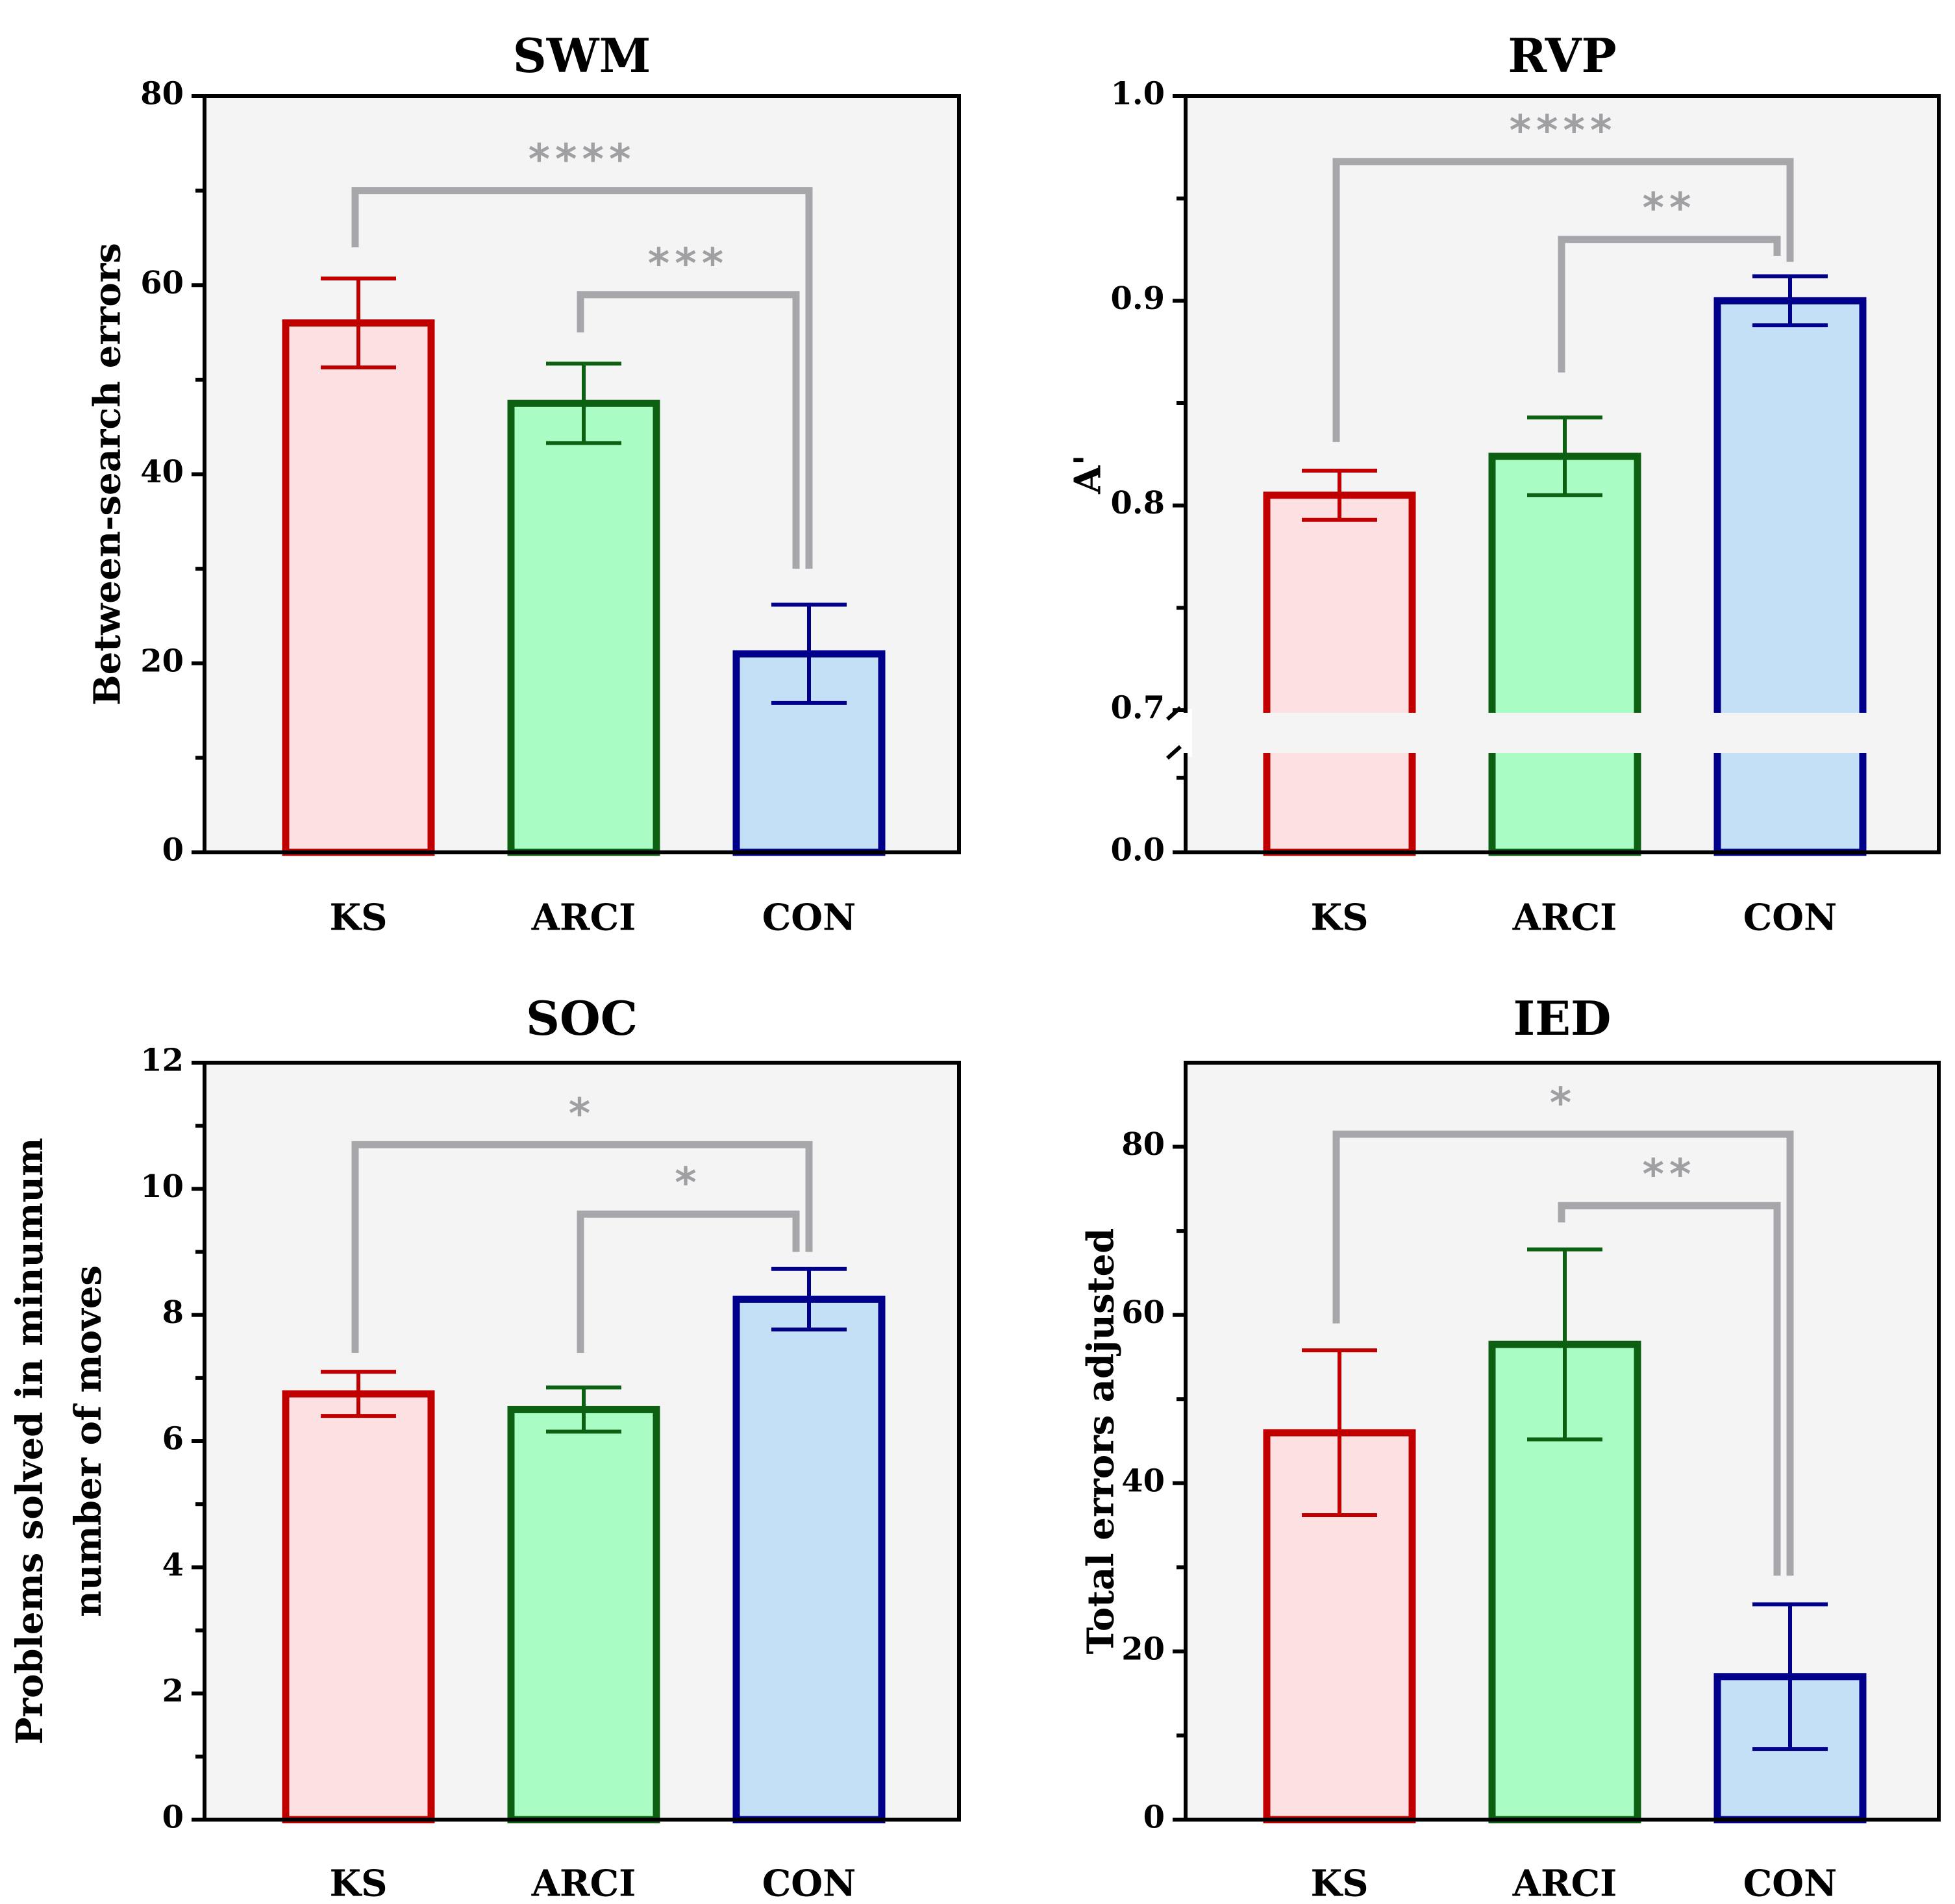  I want to click on y-tick-label: 1.0, so click(1137, 94).